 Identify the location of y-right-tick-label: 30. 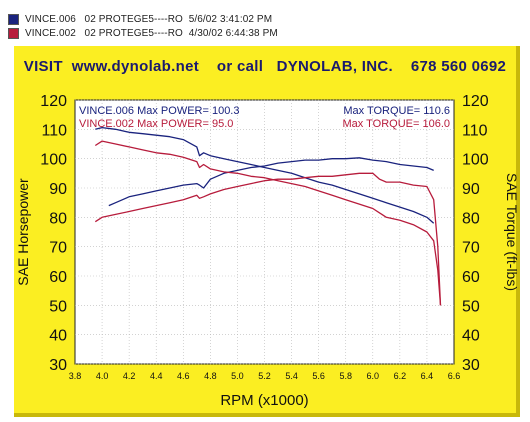
(471, 365).